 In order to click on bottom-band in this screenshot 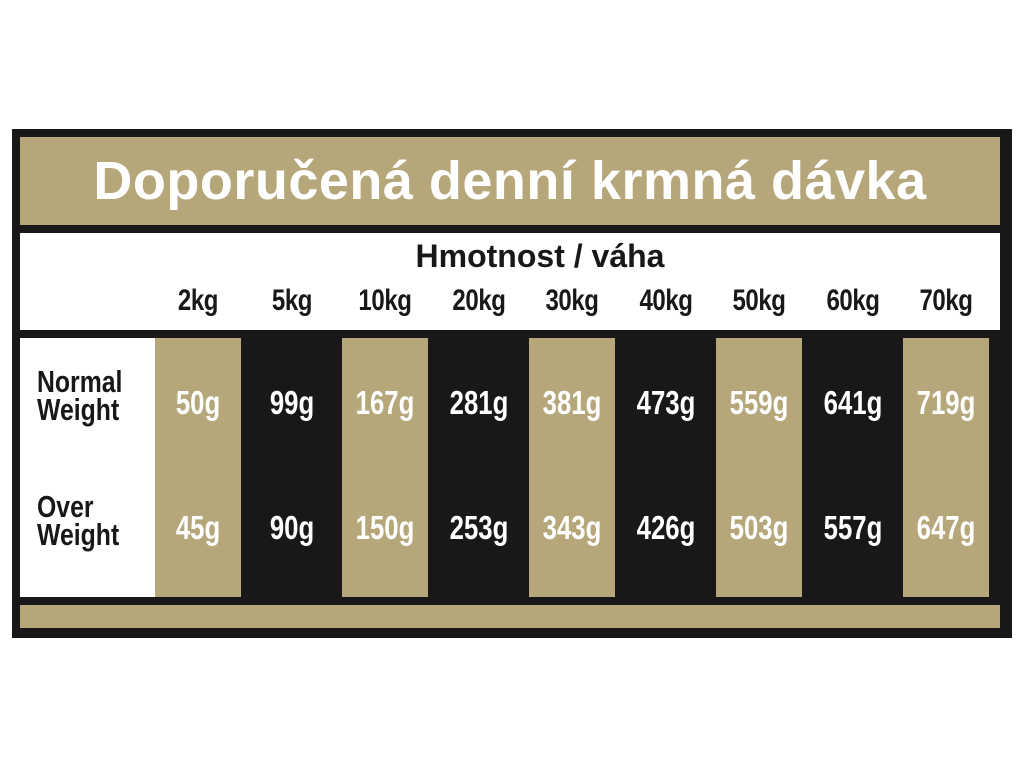, I will do `click(510, 616)`.